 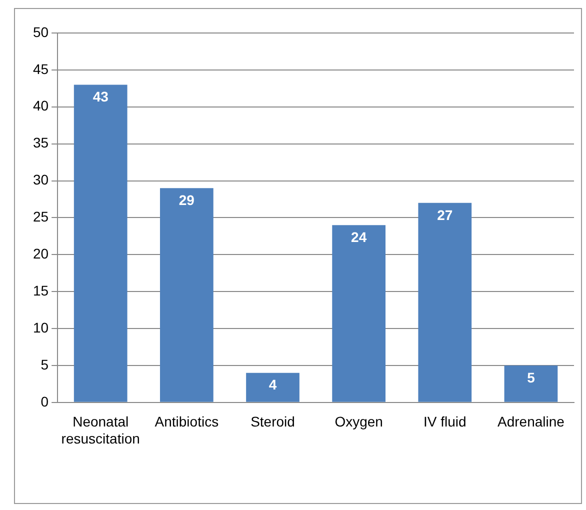 I want to click on x-tick-label: IV fluid, so click(x=444, y=422).